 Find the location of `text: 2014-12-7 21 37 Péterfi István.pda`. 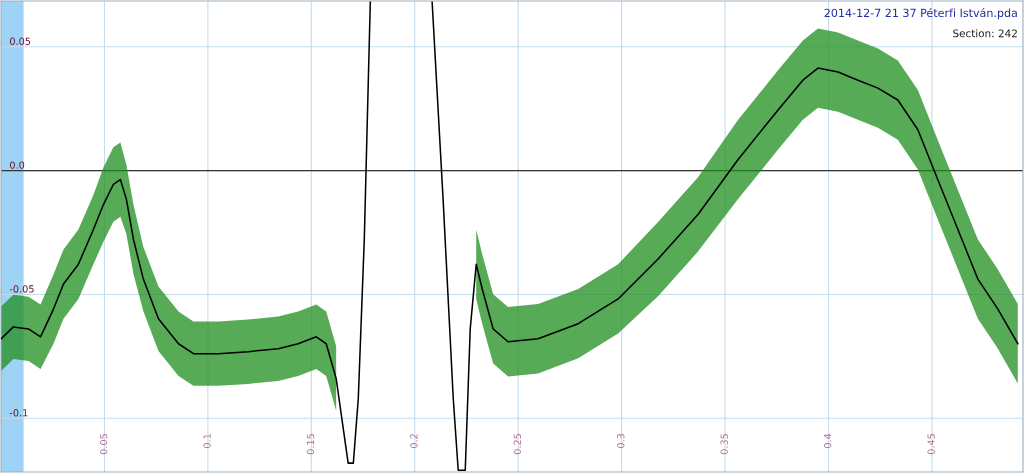

text: 2014-12-7 21 37 Péterfi István.pda is located at coordinates (920, 14).